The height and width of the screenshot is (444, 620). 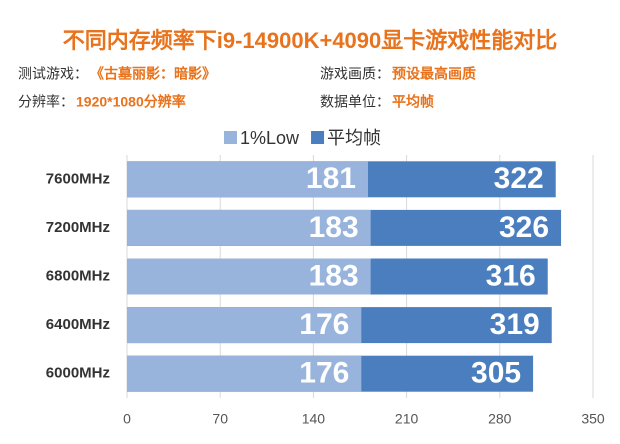 I want to click on chart-title: 不同内存频率下i9-14900K+4090显卡游戏性能对比, so click(x=310, y=40).